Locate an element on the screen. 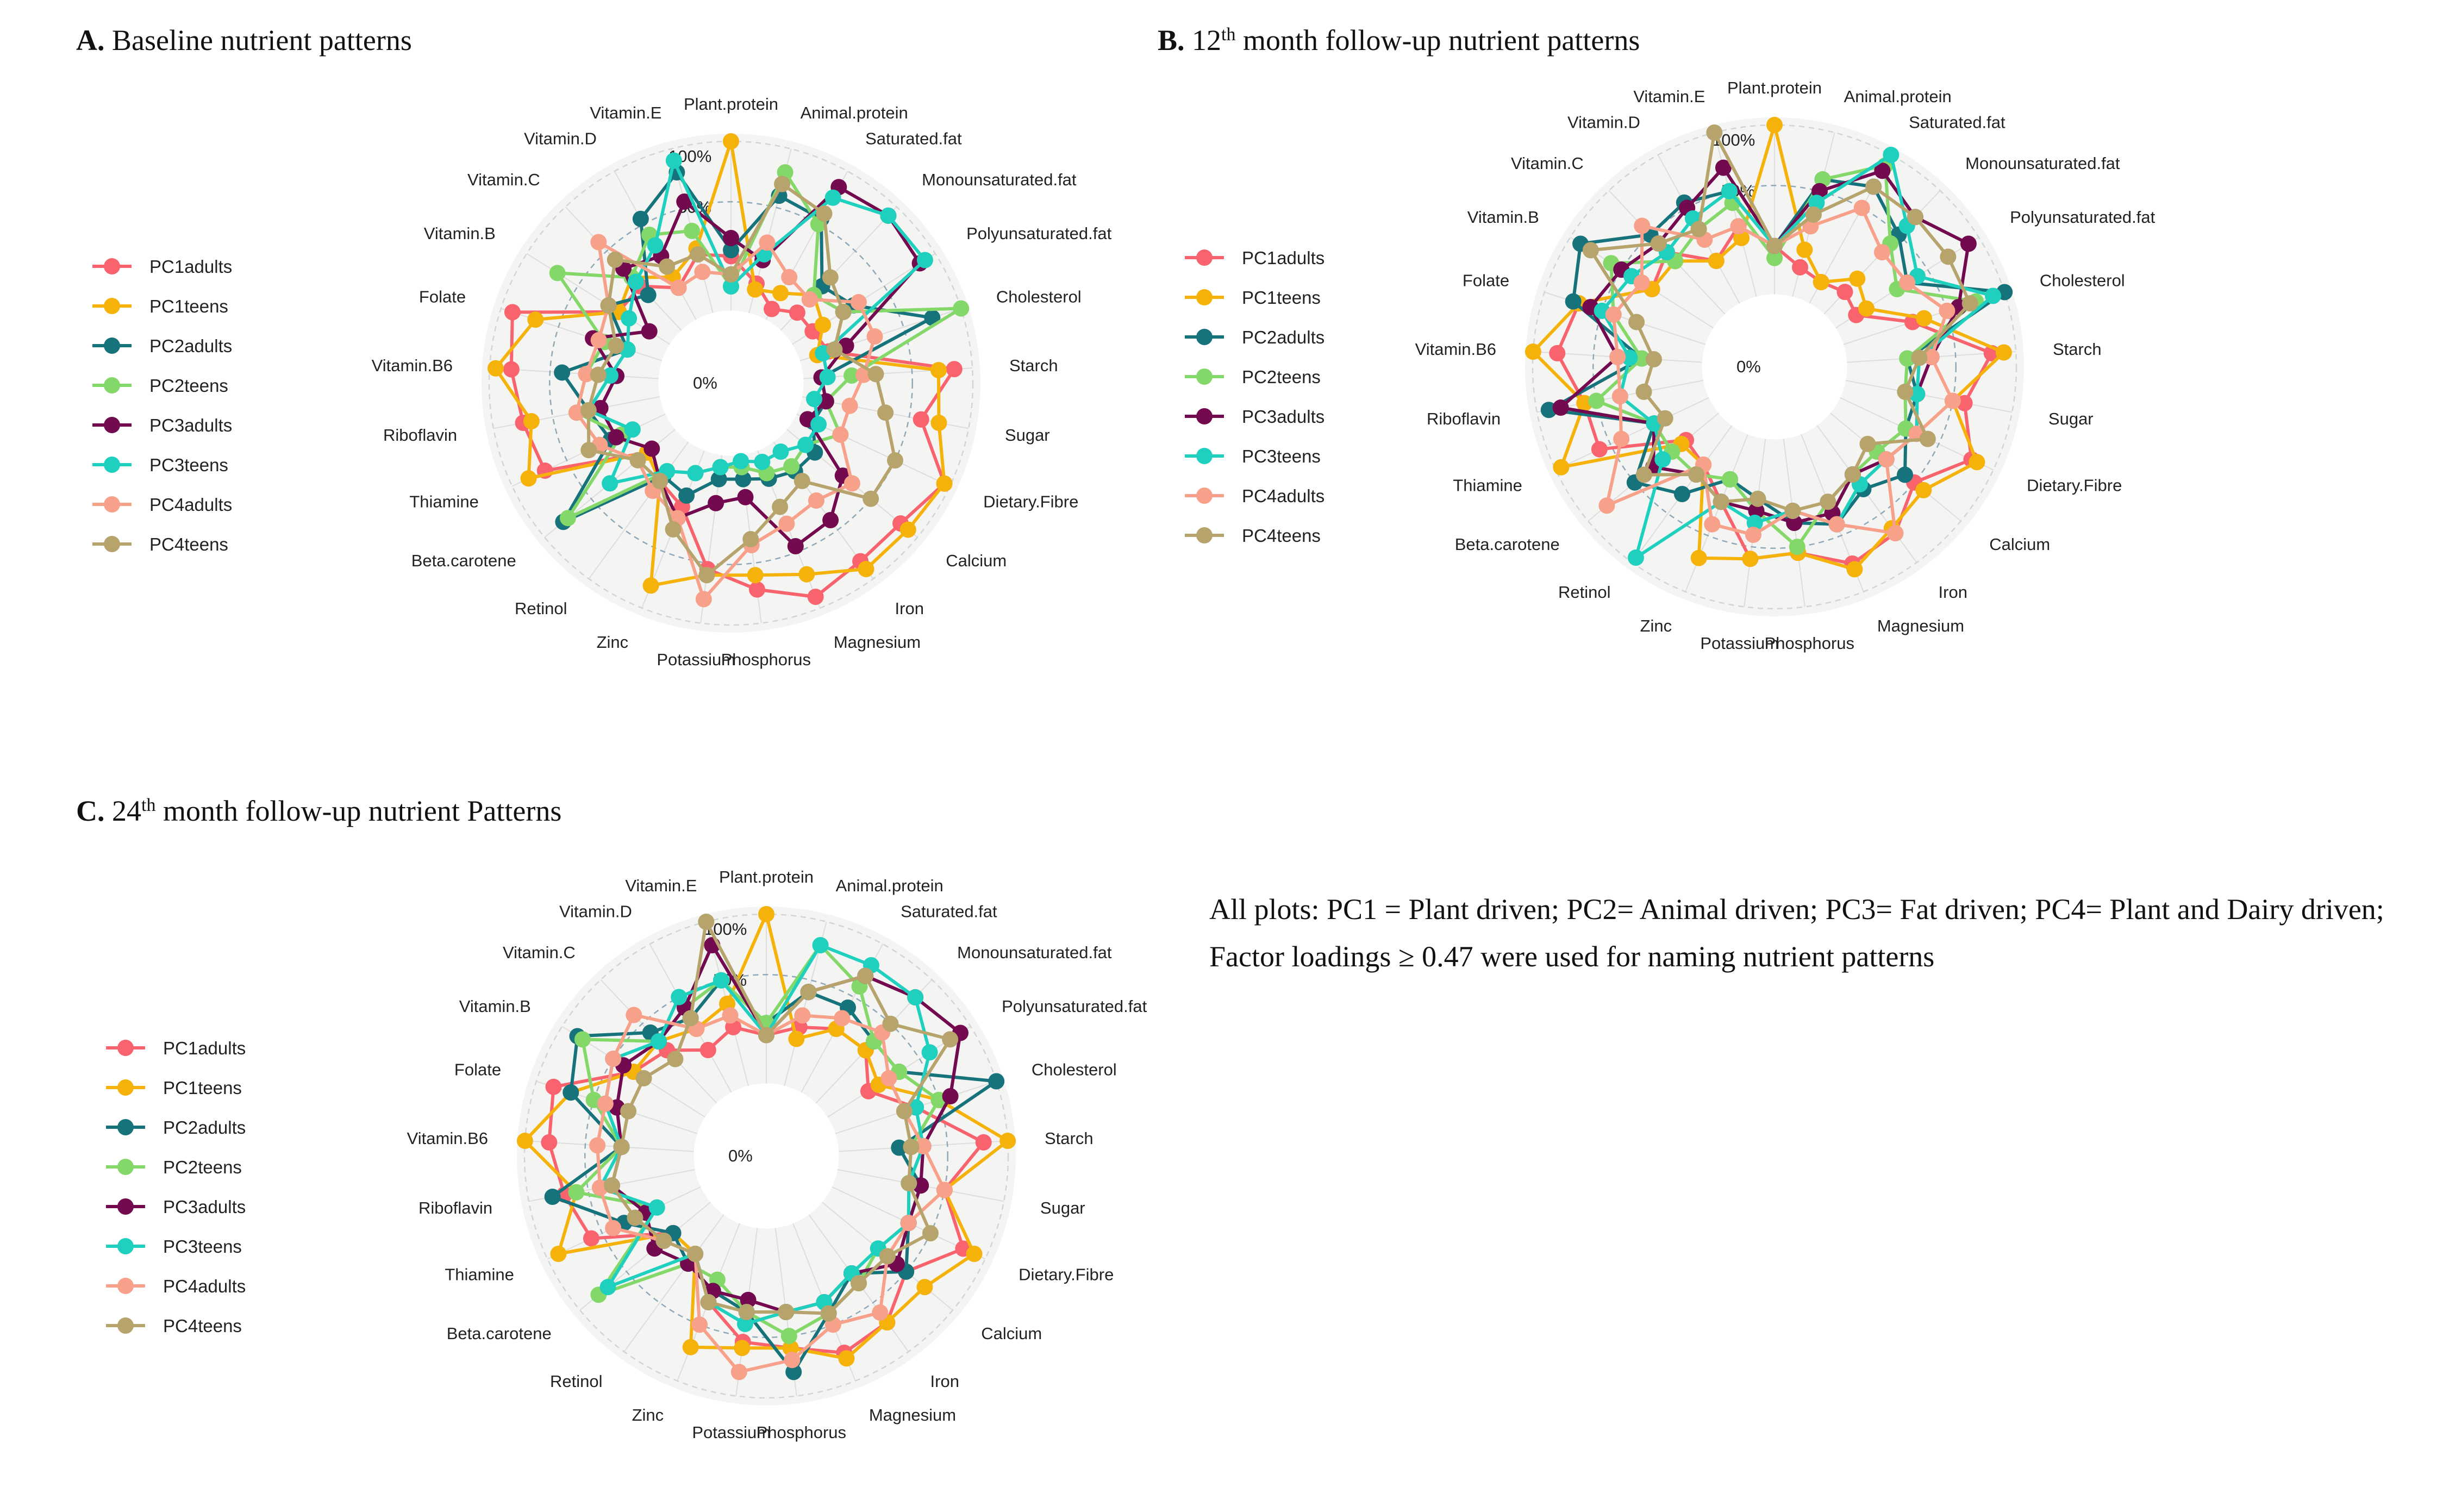 This screenshot has height=1512, width=2443. panel-title: A. Baseline nutrient patterns is located at coordinates (244, 40).